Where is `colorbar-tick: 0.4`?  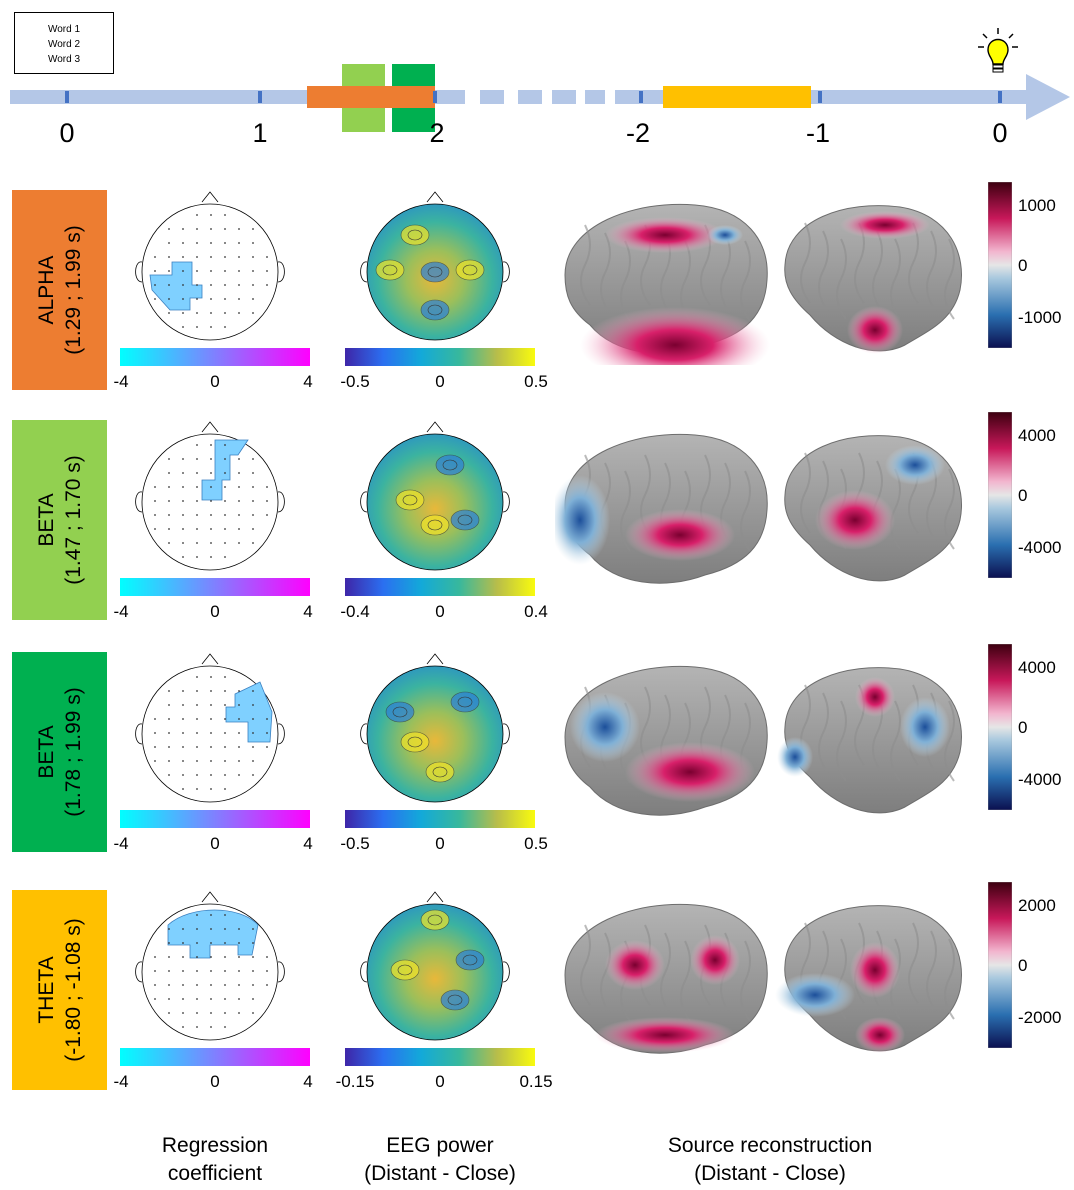
colorbar-tick: 0.4 is located at coordinates (536, 611).